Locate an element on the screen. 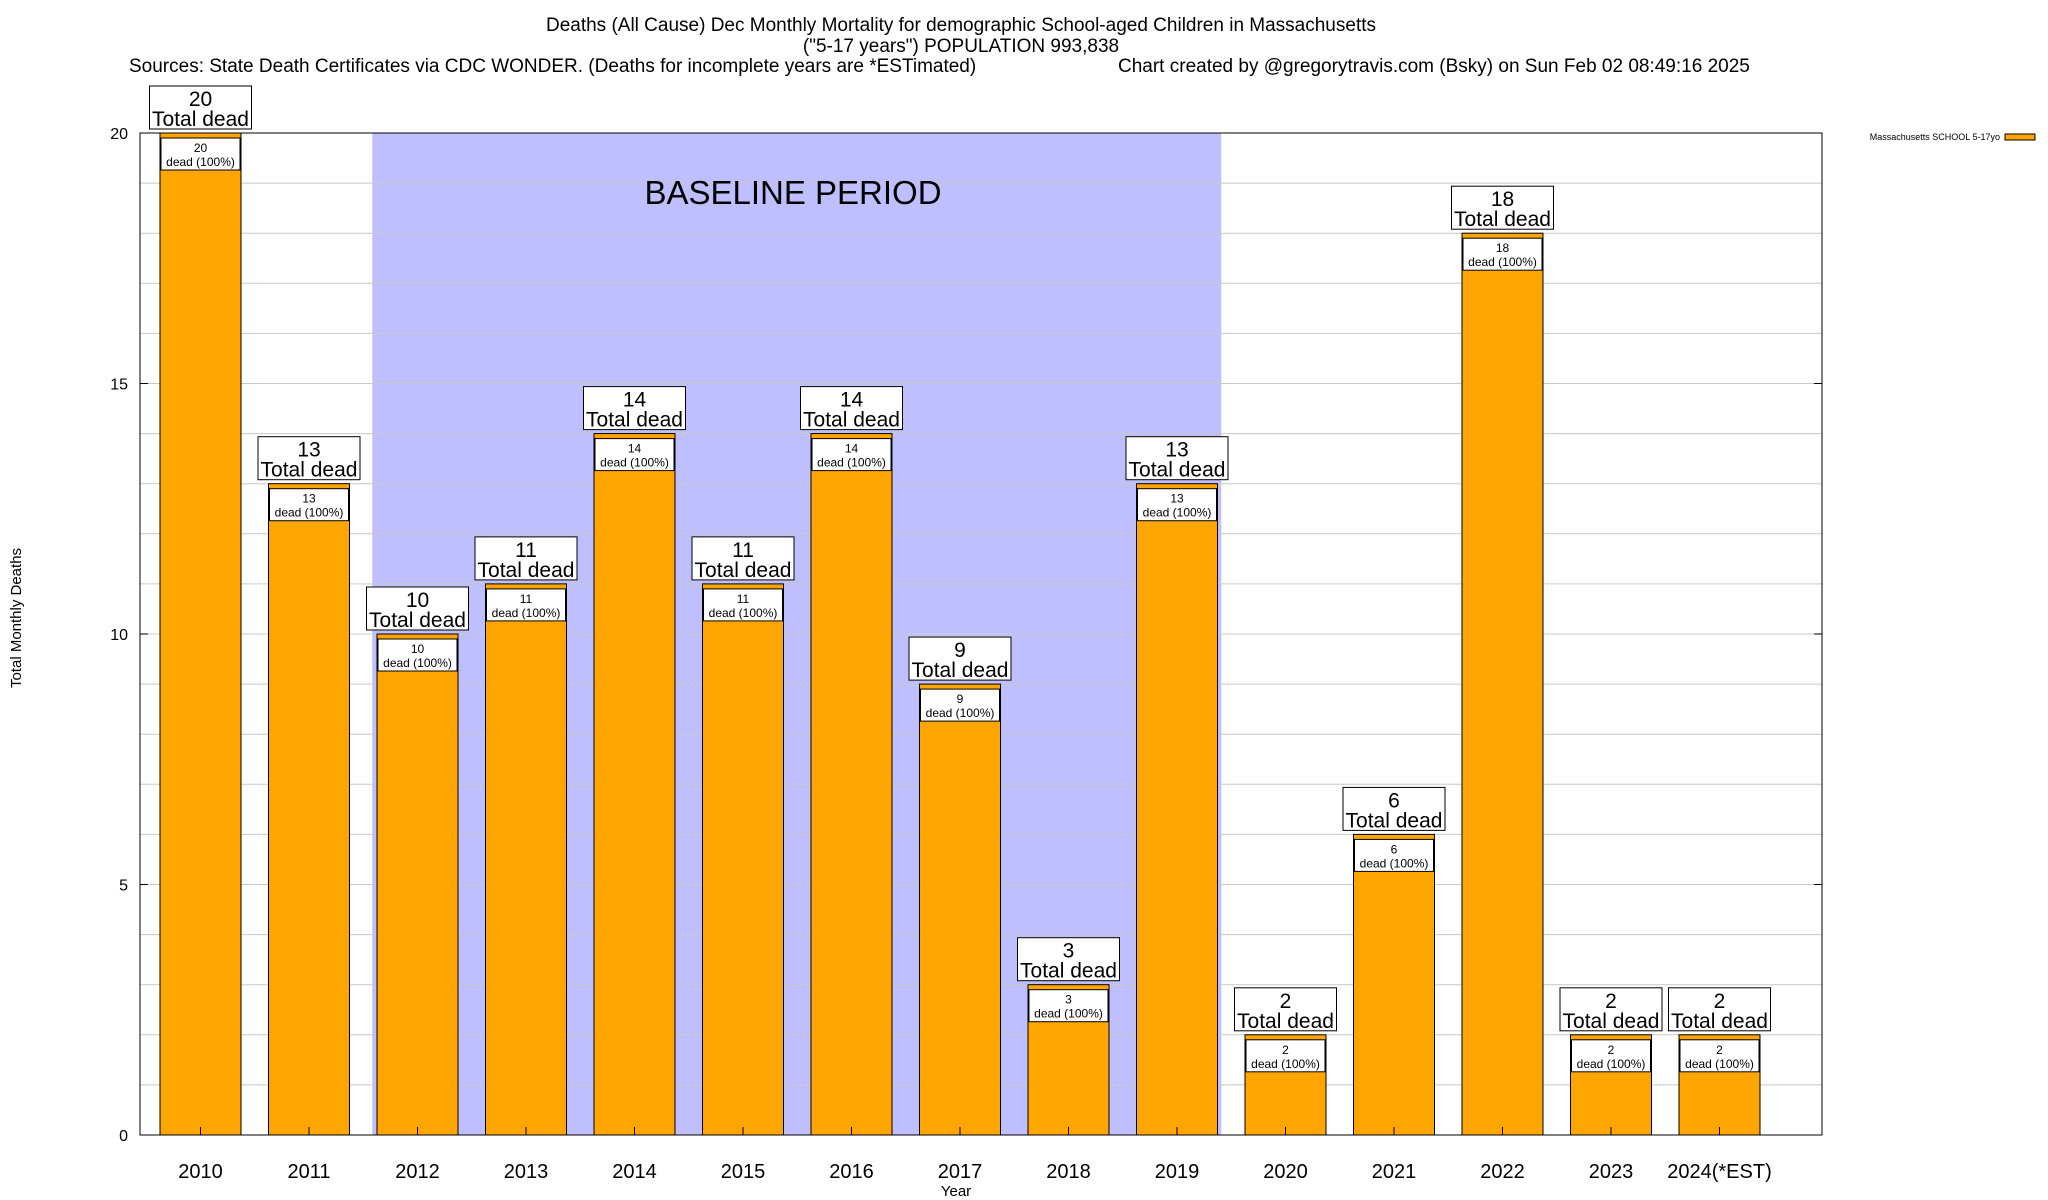 The height and width of the screenshot is (1200, 2048). bar-inner-value: 3 is located at coordinates (1068, 1000).